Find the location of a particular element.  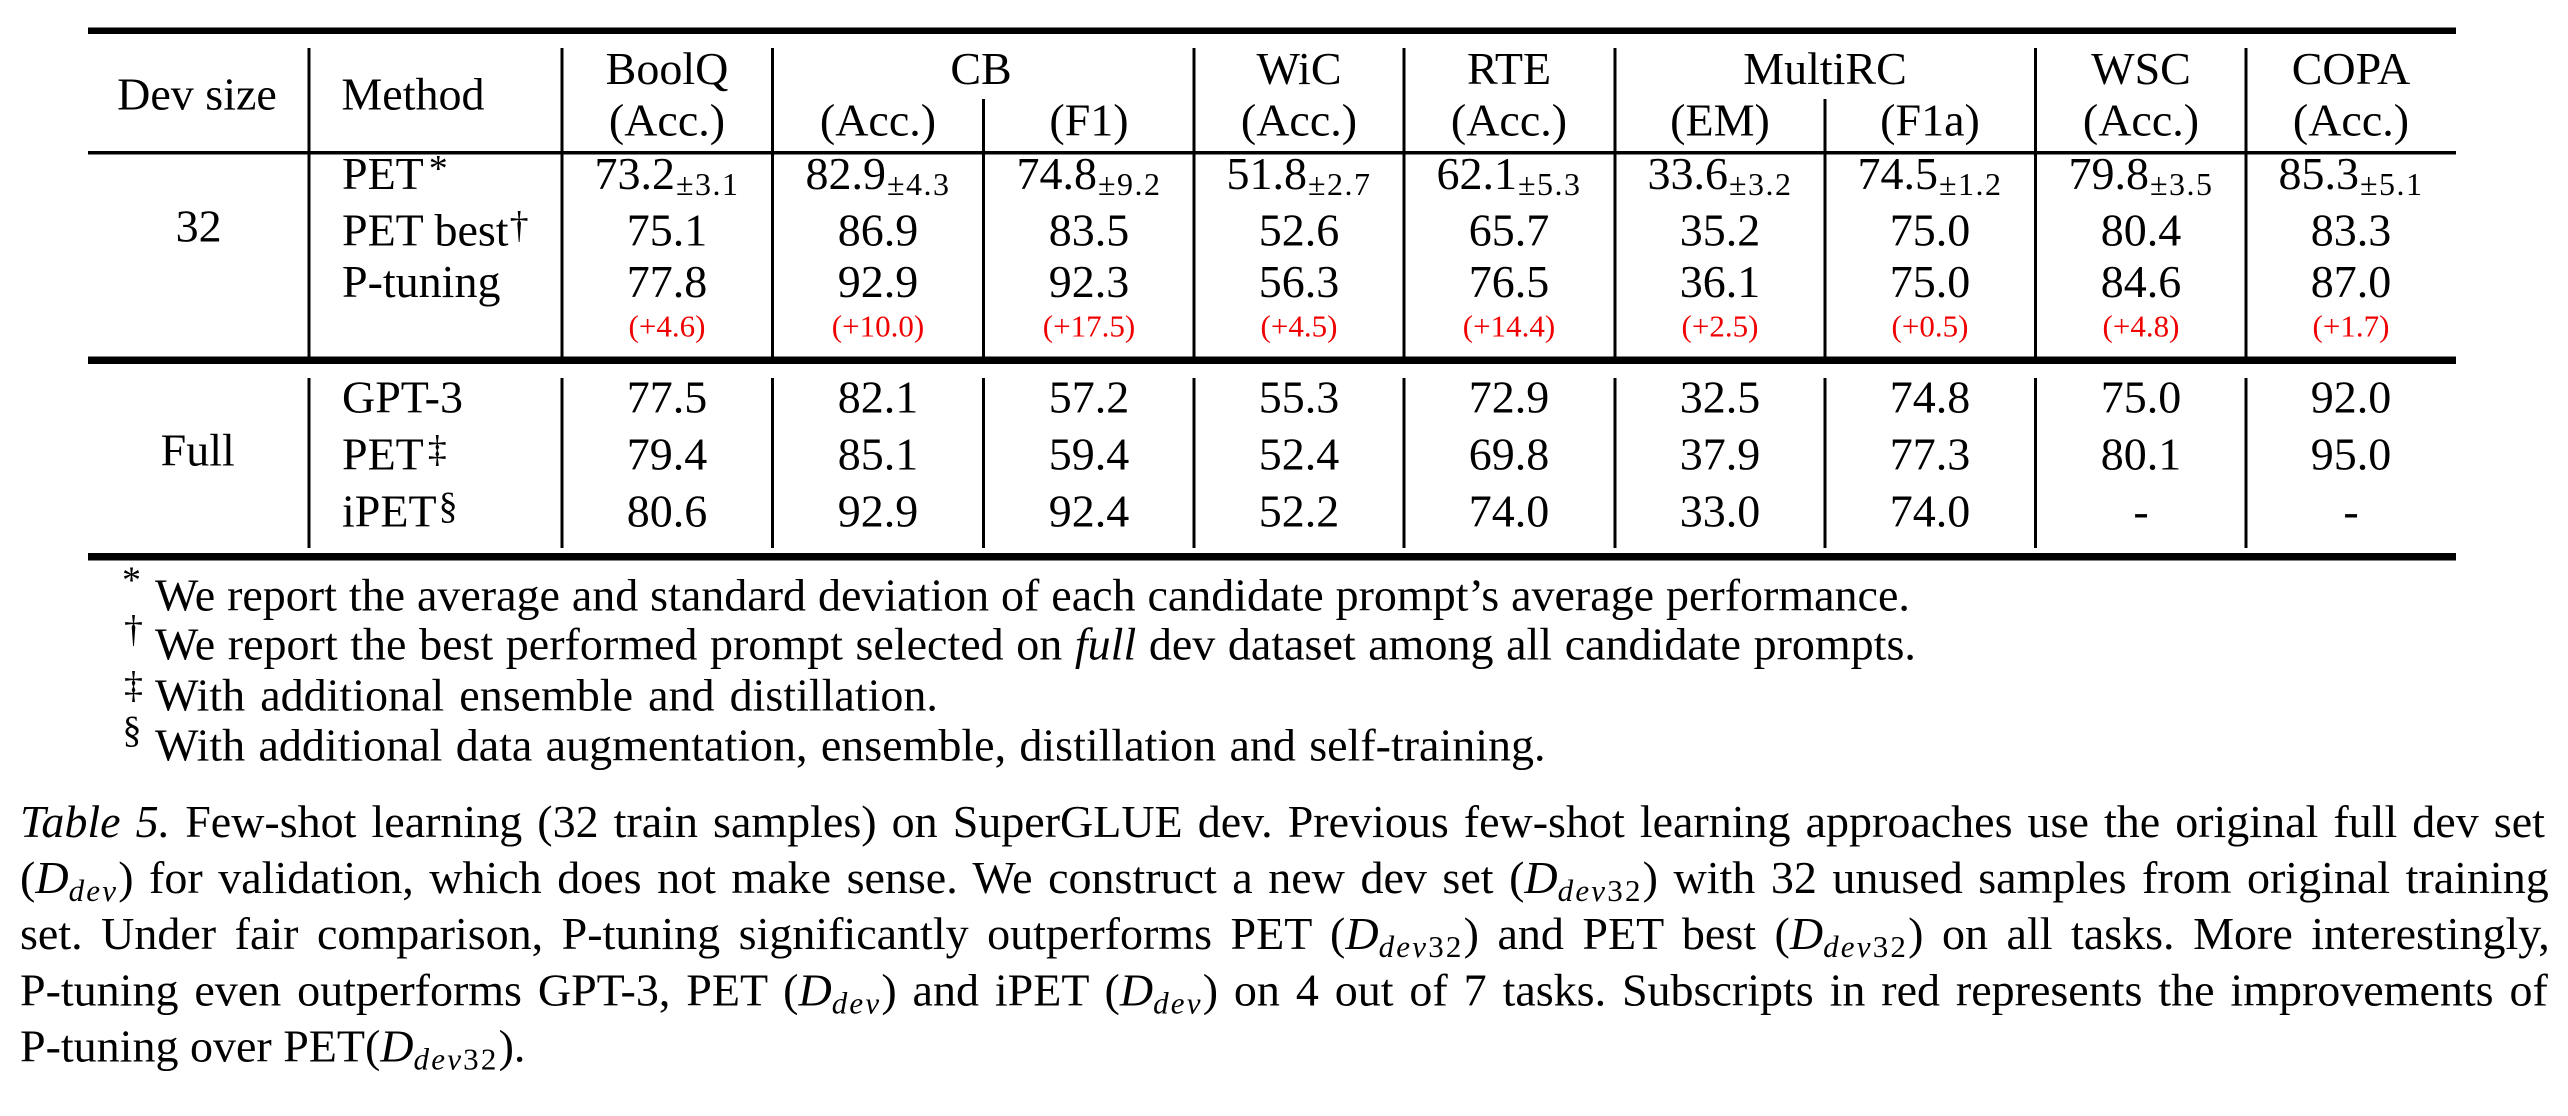

svg-text: 85.1 is located at coordinates (878, 453).